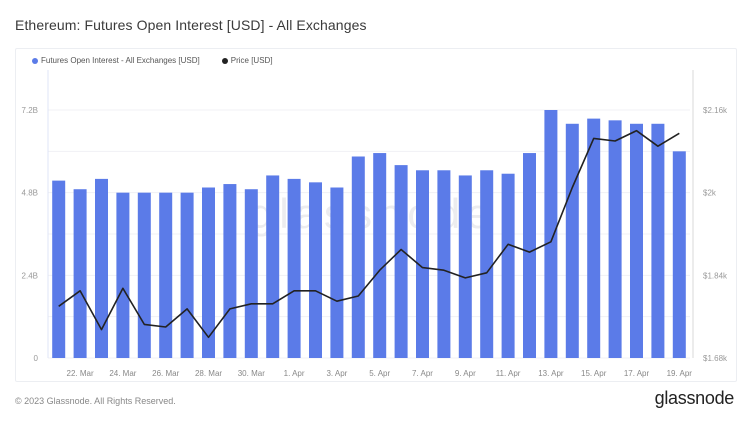 This screenshot has height=421, width=750. What do you see at coordinates (208, 373) in the screenshot?
I see `x-tick-label: 28. Mar` at bounding box center [208, 373].